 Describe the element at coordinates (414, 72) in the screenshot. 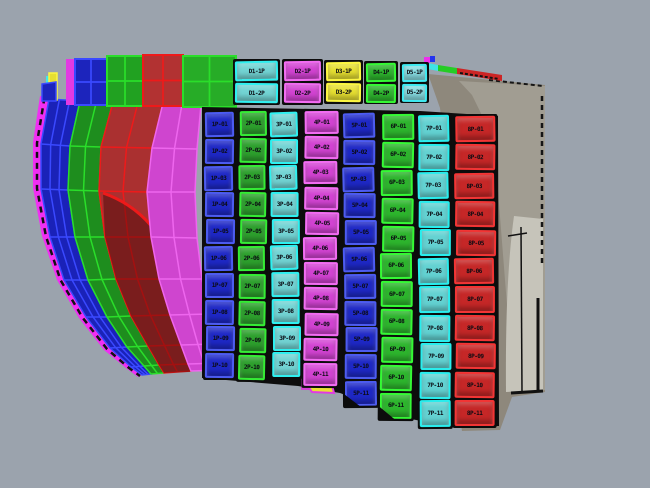

I see `plate: D5-1P` at that location.